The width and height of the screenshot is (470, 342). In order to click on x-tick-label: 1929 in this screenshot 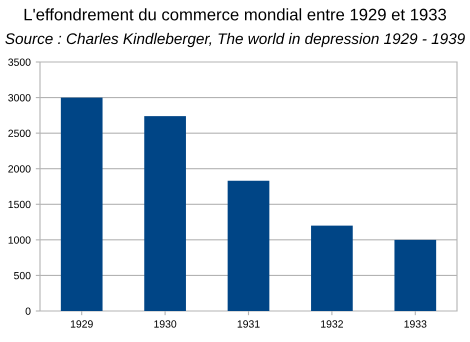, I will do `click(81, 324)`.